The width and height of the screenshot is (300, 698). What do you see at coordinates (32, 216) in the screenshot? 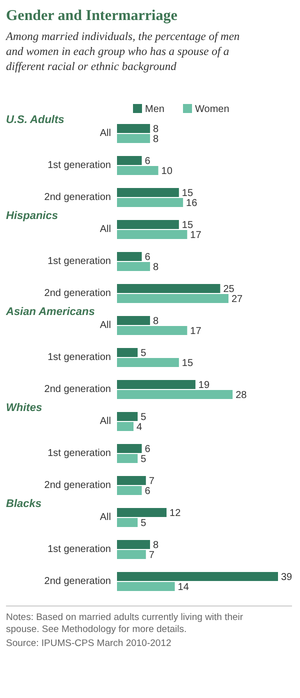
I see `text: Hispanics` at bounding box center [32, 216].